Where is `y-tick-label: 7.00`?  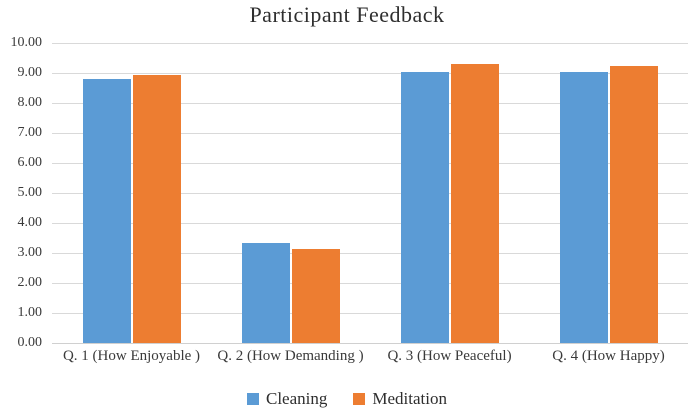
y-tick-label: 7.00 is located at coordinates (30, 132).